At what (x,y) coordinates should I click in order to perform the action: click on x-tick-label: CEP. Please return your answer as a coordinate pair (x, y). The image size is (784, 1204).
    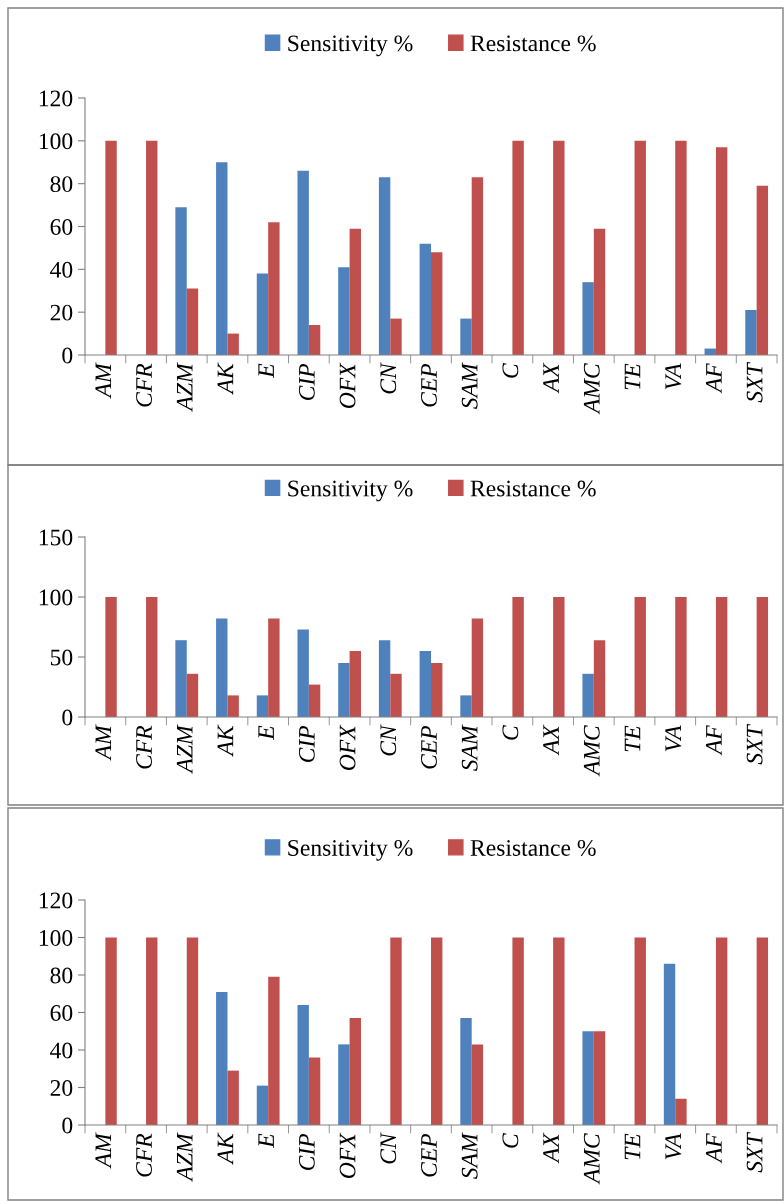
    Looking at the image, I should click on (429, 385).